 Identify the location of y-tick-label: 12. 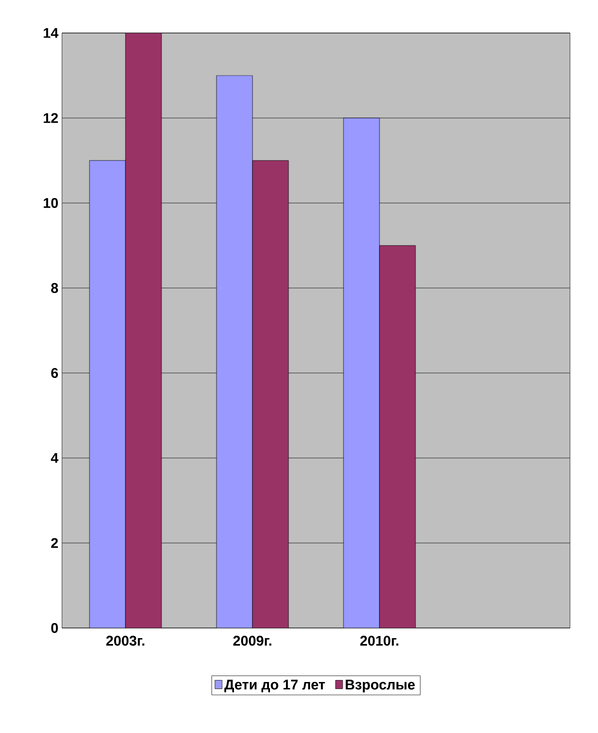
(51, 118).